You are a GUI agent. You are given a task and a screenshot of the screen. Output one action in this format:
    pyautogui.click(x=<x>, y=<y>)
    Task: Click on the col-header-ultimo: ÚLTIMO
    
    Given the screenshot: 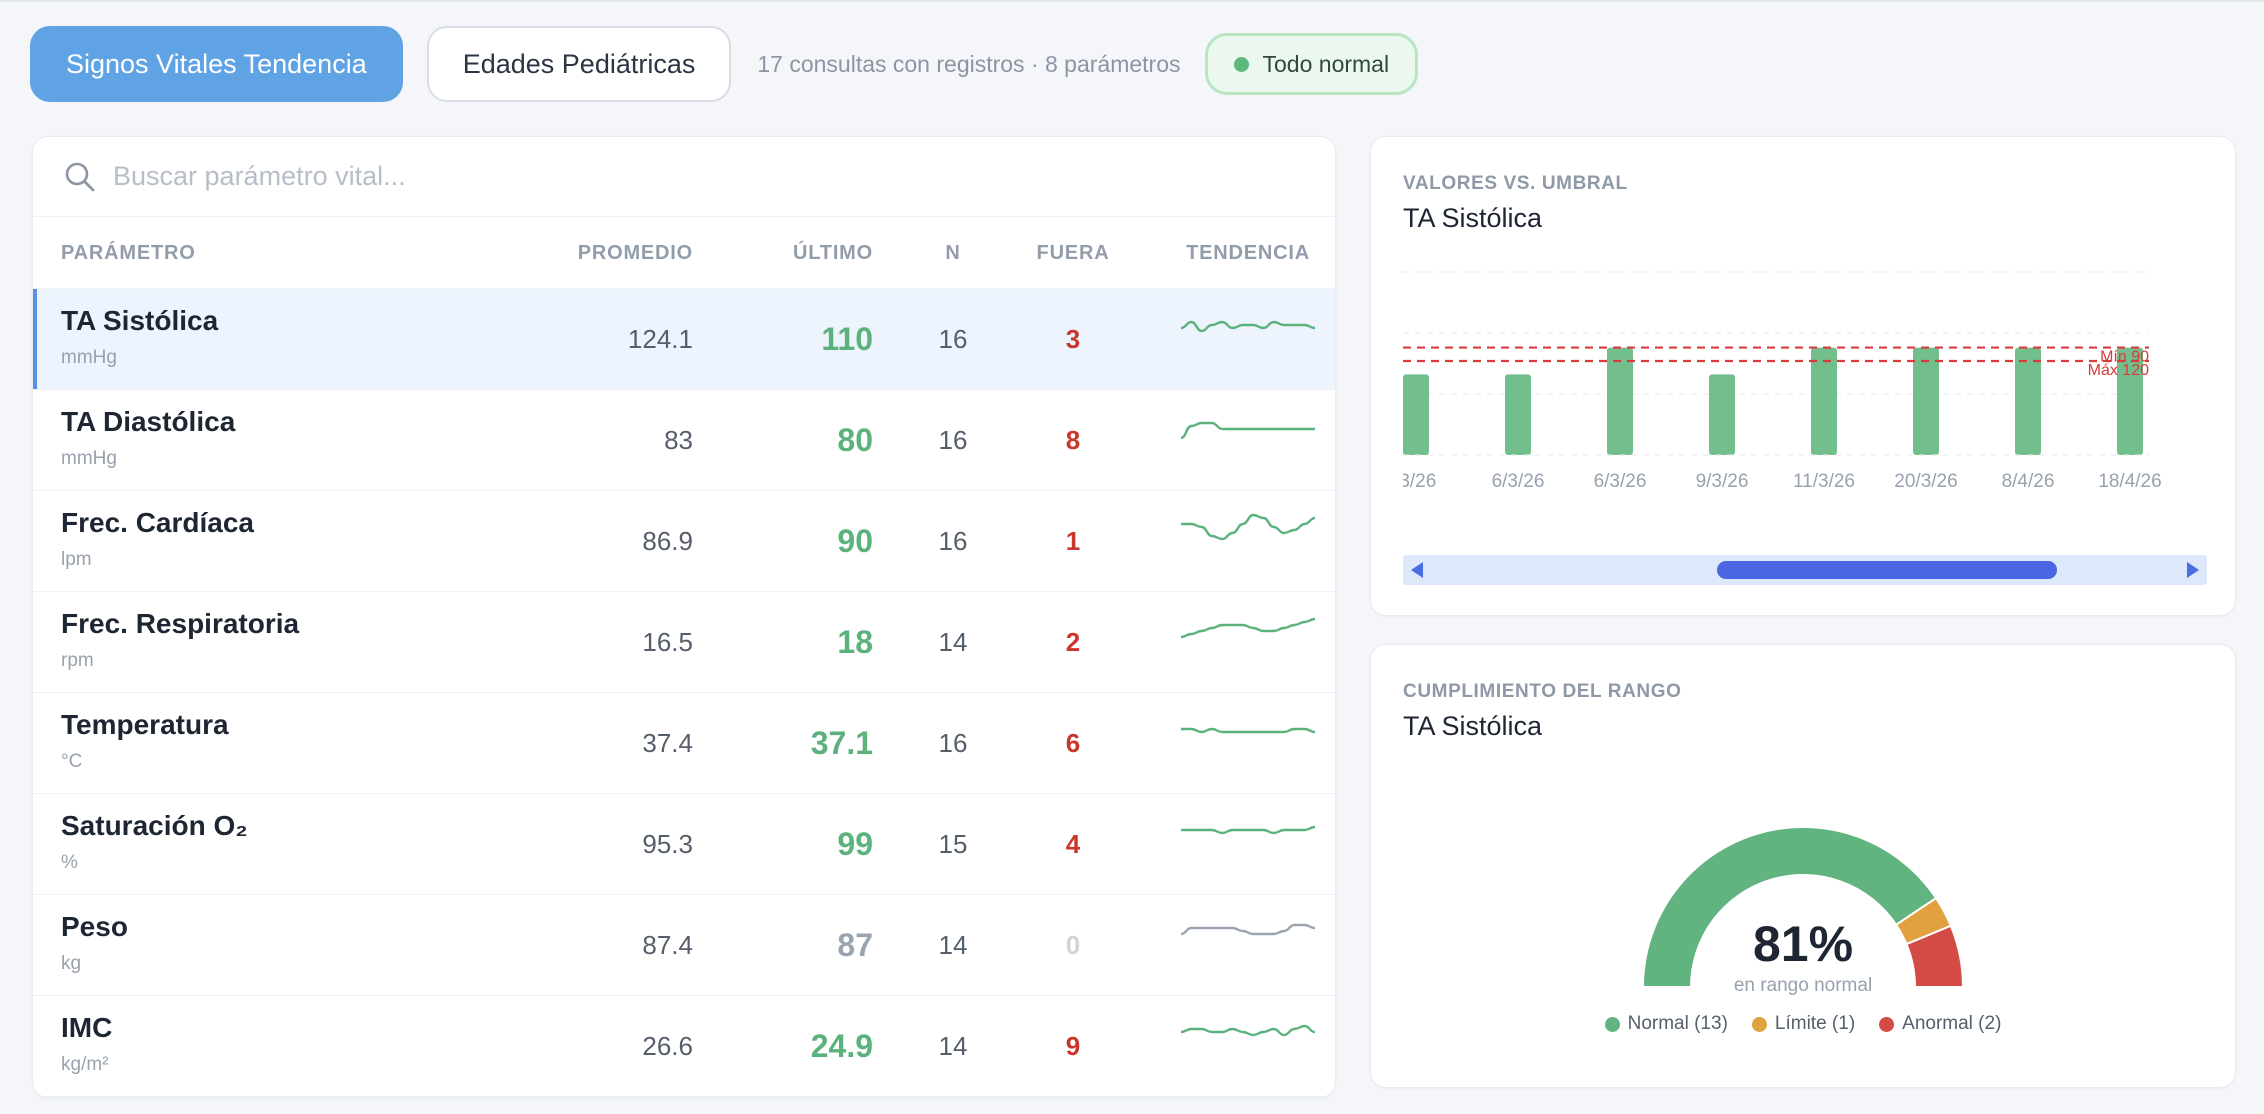 What is the action you would take?
    pyautogui.click(x=833, y=253)
    